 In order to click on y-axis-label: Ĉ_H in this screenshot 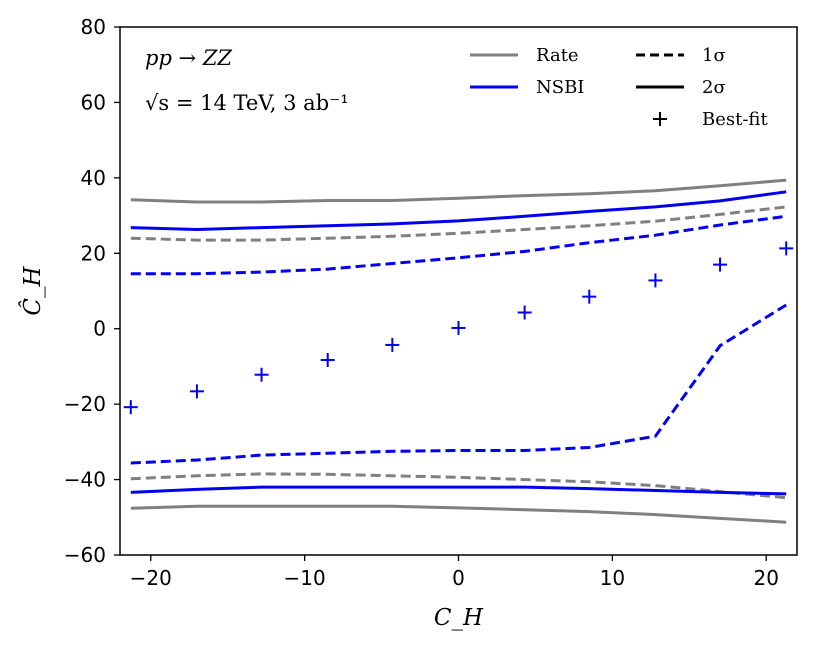, I will do `click(32, 290)`.